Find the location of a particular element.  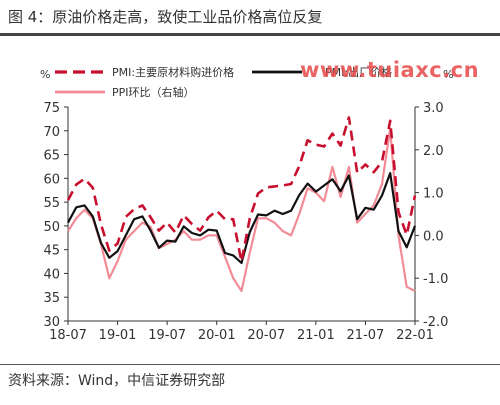

left-tick-label: 75 is located at coordinates (51, 108).